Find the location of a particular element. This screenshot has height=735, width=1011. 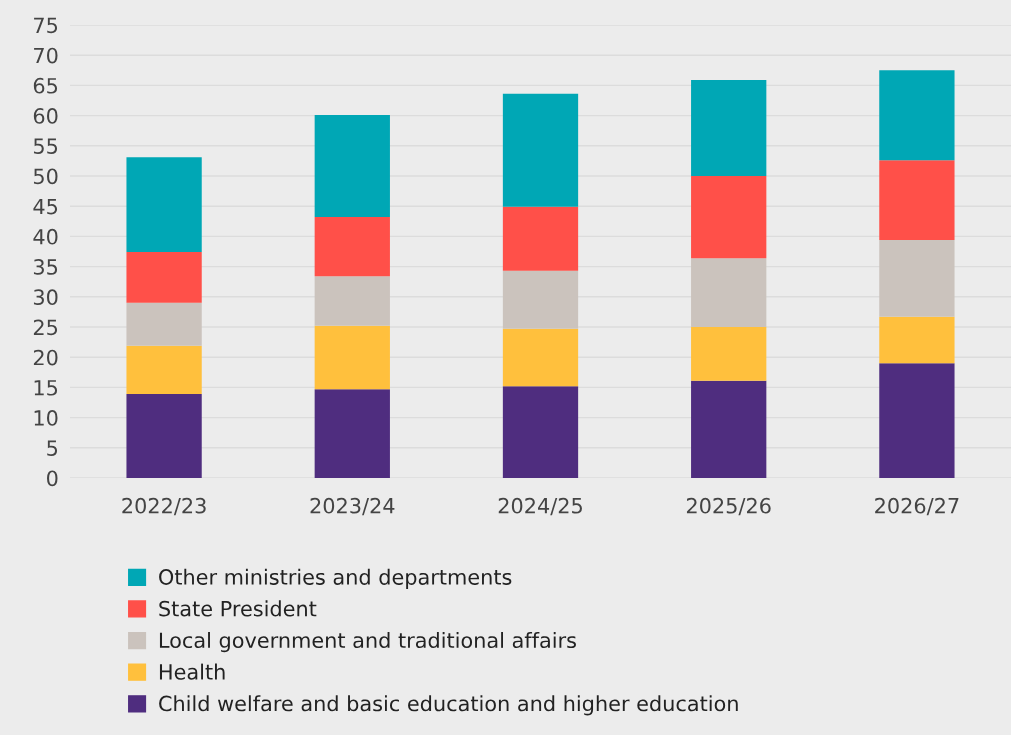

legend-label: Local government and traditional affairs is located at coordinates (367, 642).